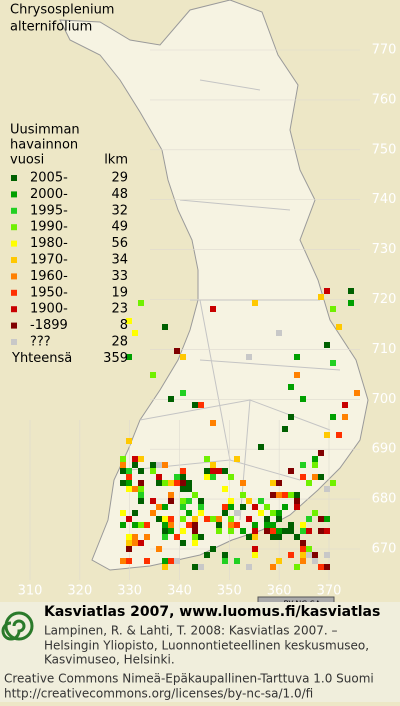 The image size is (400, 706). I want to click on legend-count: 23, so click(119, 309).